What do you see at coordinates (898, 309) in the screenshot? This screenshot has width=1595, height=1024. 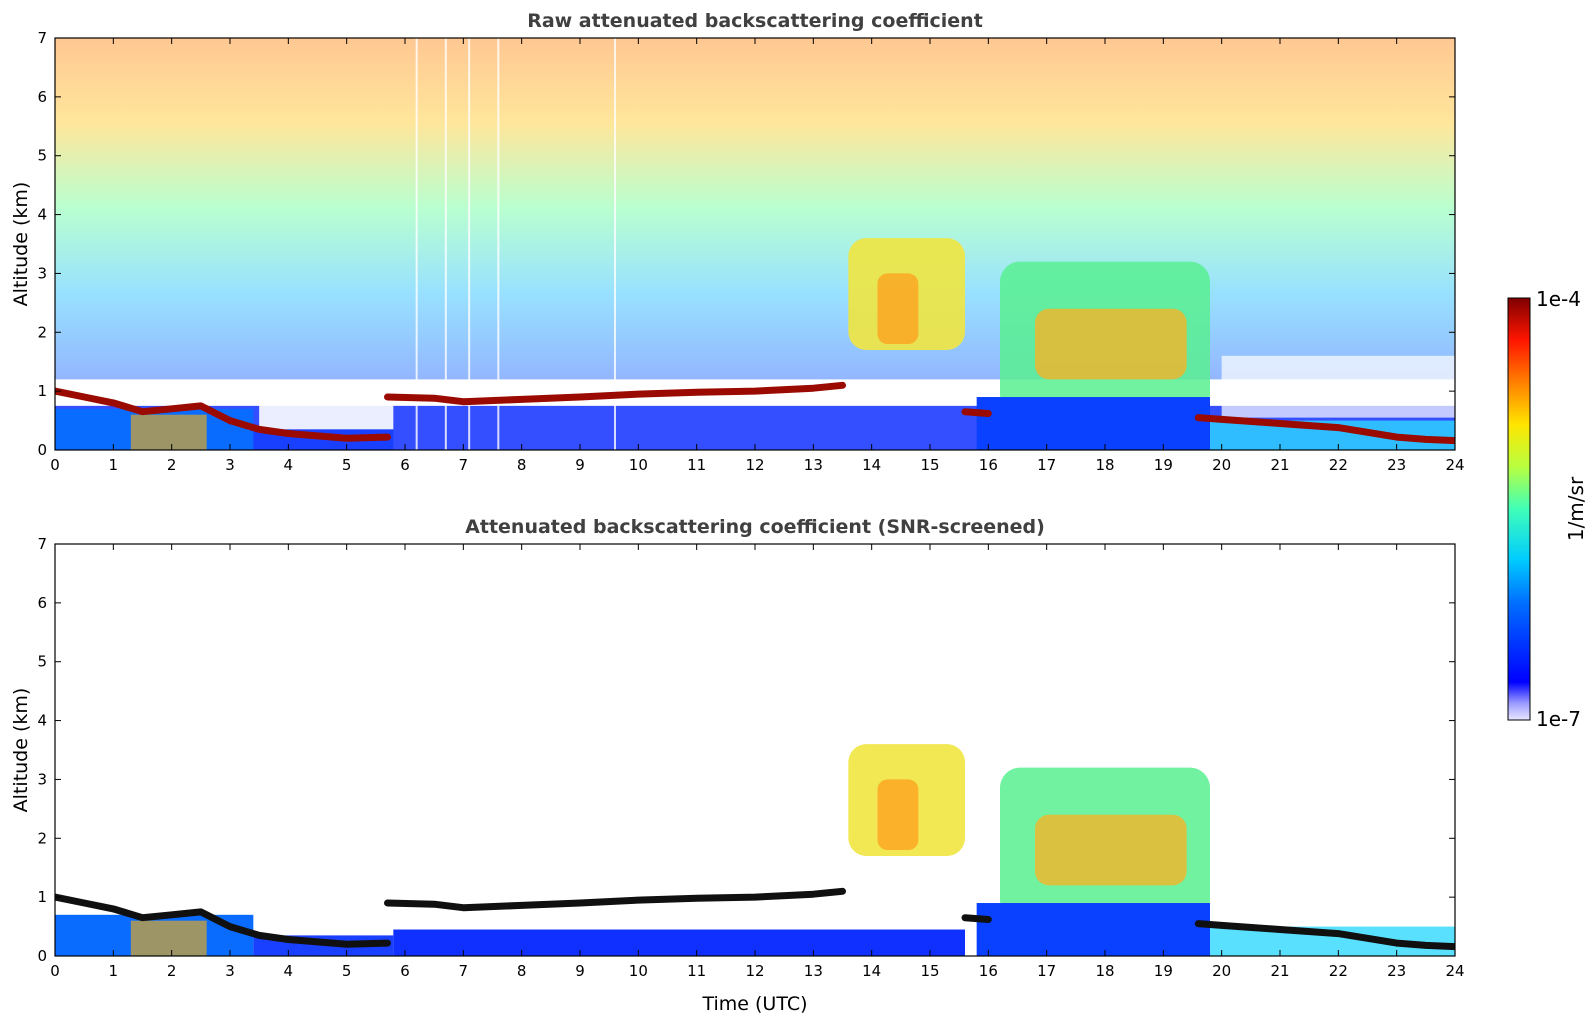 I see `mid-level-cloud-core` at bounding box center [898, 309].